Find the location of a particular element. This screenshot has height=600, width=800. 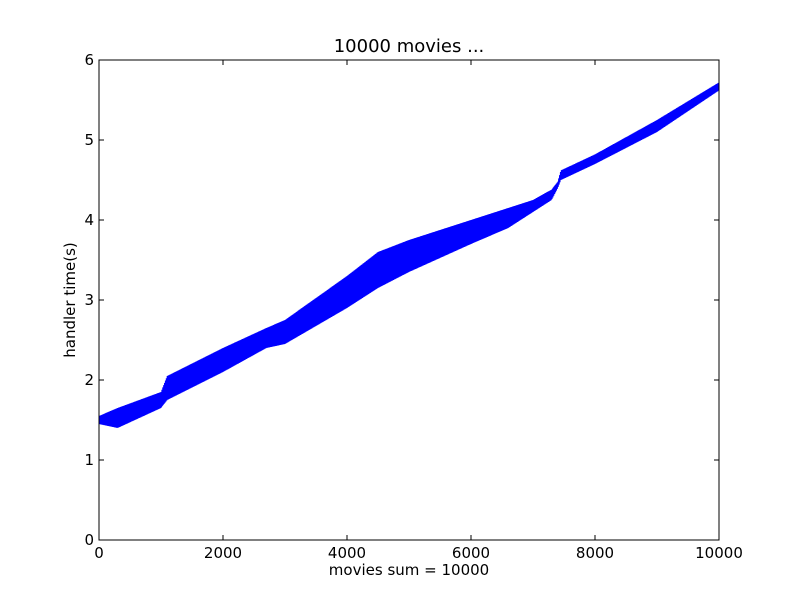

x-axis-label: movies sum = 10000 is located at coordinates (409, 570).